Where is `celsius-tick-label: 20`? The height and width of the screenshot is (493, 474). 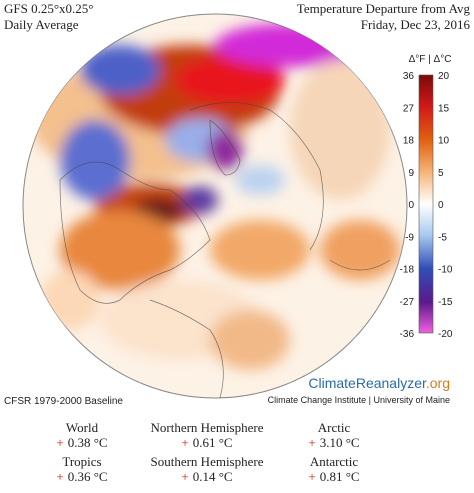 celsius-tick-label: 20 is located at coordinates (444, 76).